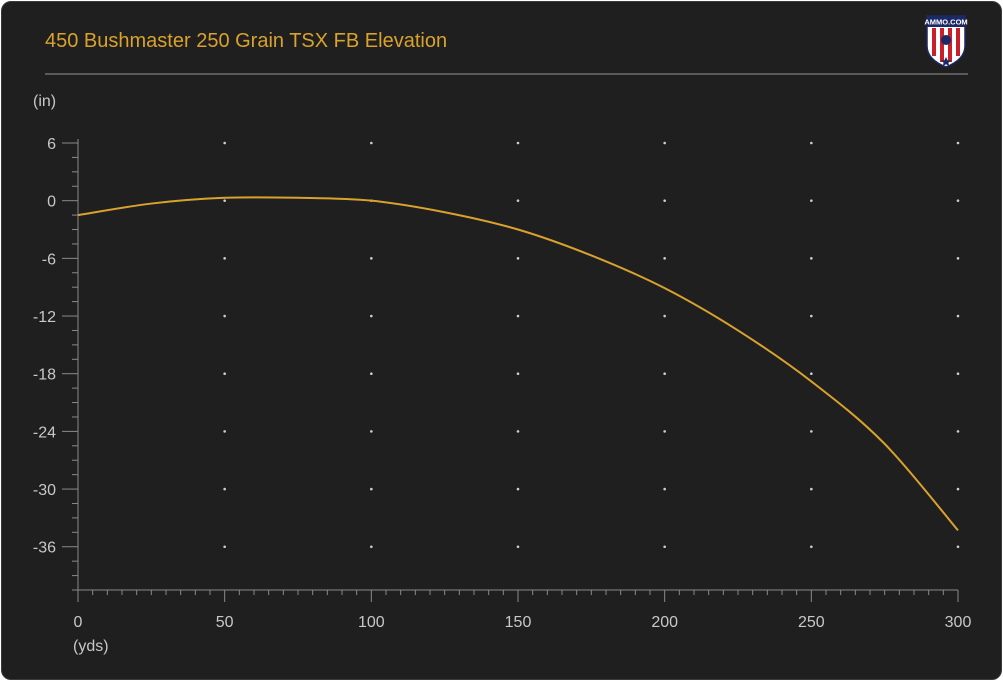 The height and width of the screenshot is (681, 1003). What do you see at coordinates (811, 622) in the screenshot?
I see `x-tick-label: 250` at bounding box center [811, 622].